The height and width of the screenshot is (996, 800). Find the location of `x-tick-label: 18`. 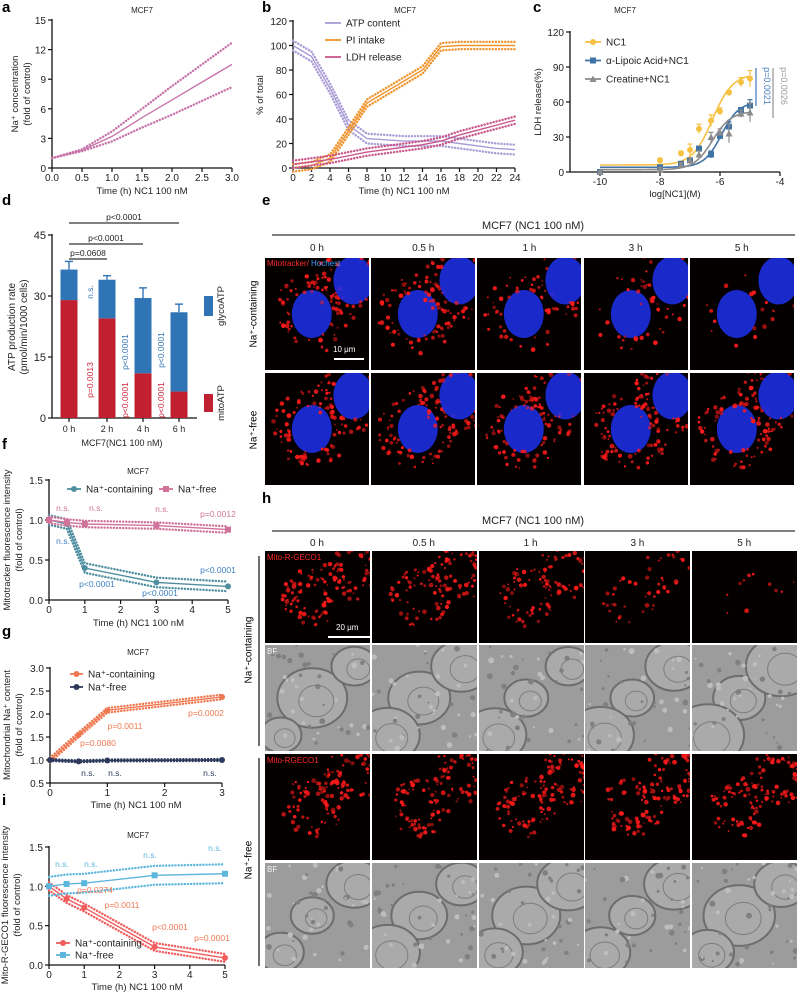

x-tick-label: 18 is located at coordinates (460, 178).